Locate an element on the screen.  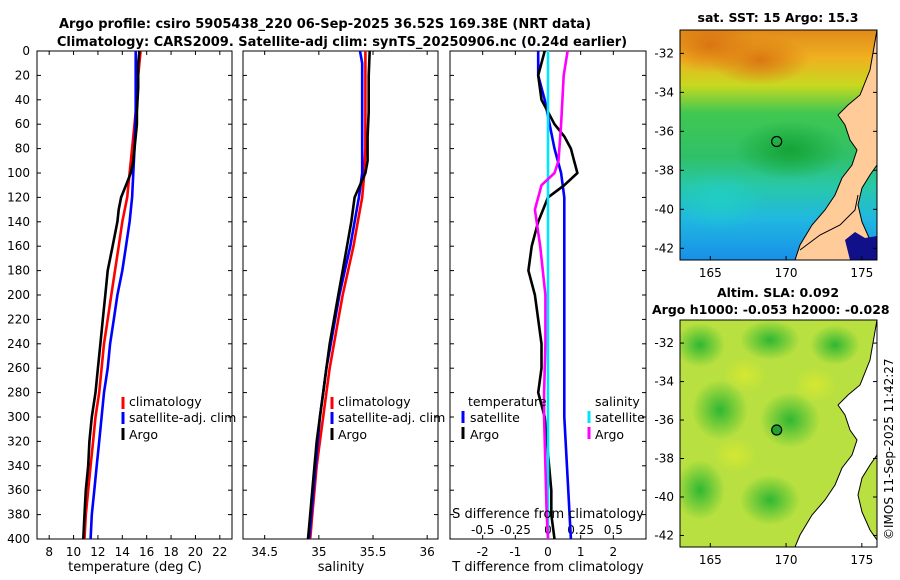
sla-map-subtitle: Argo h1000: -0.053 h2000: -0.028 is located at coordinates (771, 309).